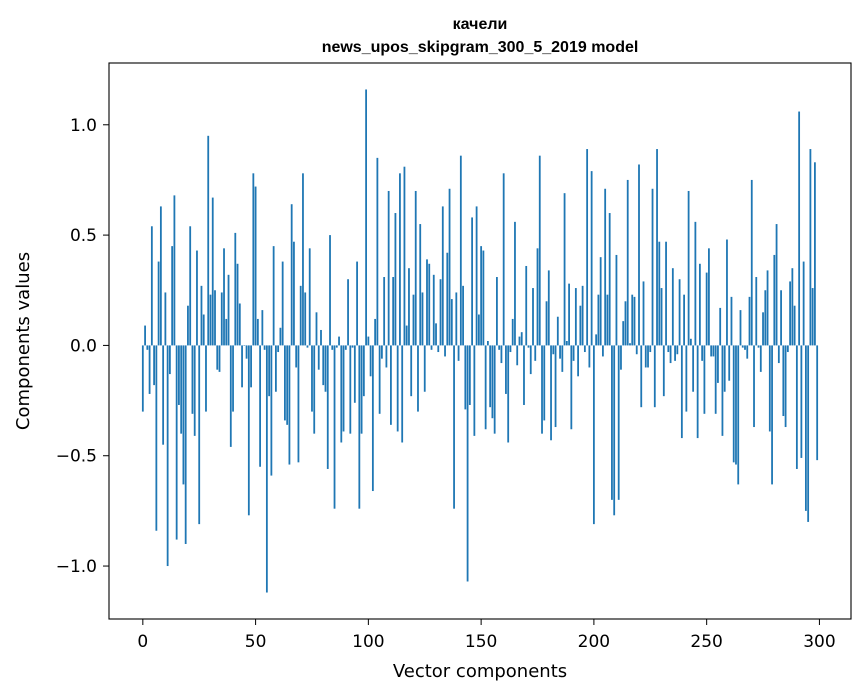  What do you see at coordinates (142, 642) in the screenshot?
I see `x-tick-label-0: 0` at bounding box center [142, 642].